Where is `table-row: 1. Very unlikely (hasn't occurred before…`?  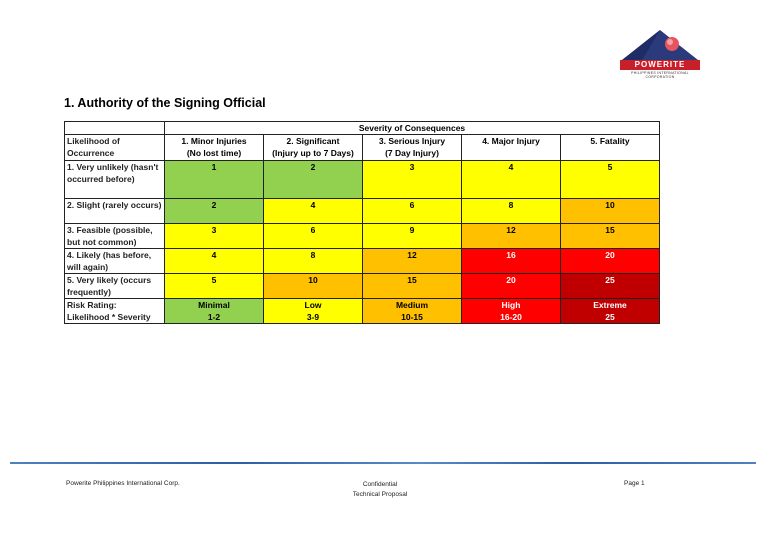 table-row: 1. Very unlikely (hasn't occurred before… is located at coordinates (362, 179).